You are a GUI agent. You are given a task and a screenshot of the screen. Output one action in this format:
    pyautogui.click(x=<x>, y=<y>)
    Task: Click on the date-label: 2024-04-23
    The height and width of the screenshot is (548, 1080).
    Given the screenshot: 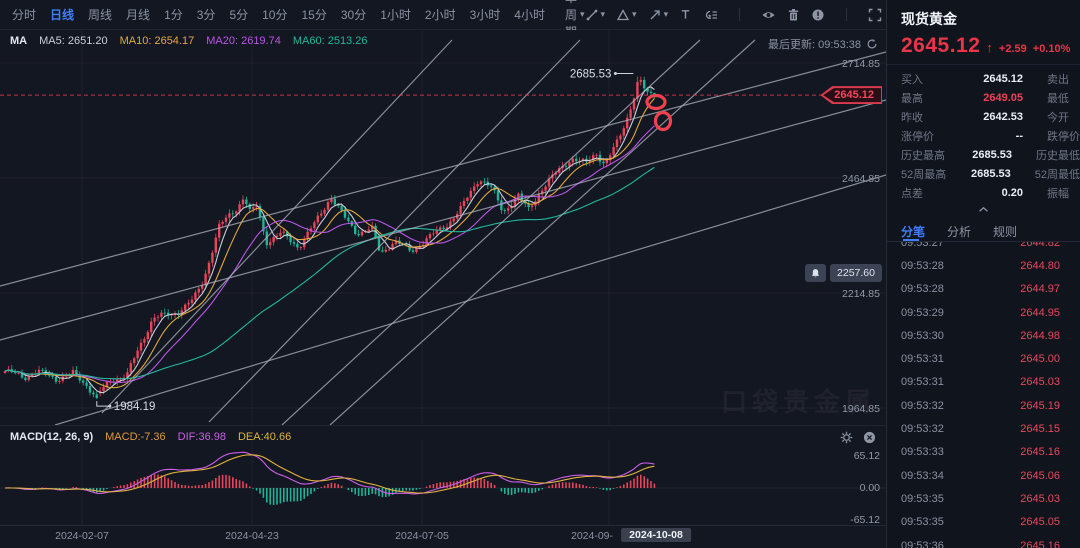 What is the action you would take?
    pyautogui.click(x=252, y=536)
    